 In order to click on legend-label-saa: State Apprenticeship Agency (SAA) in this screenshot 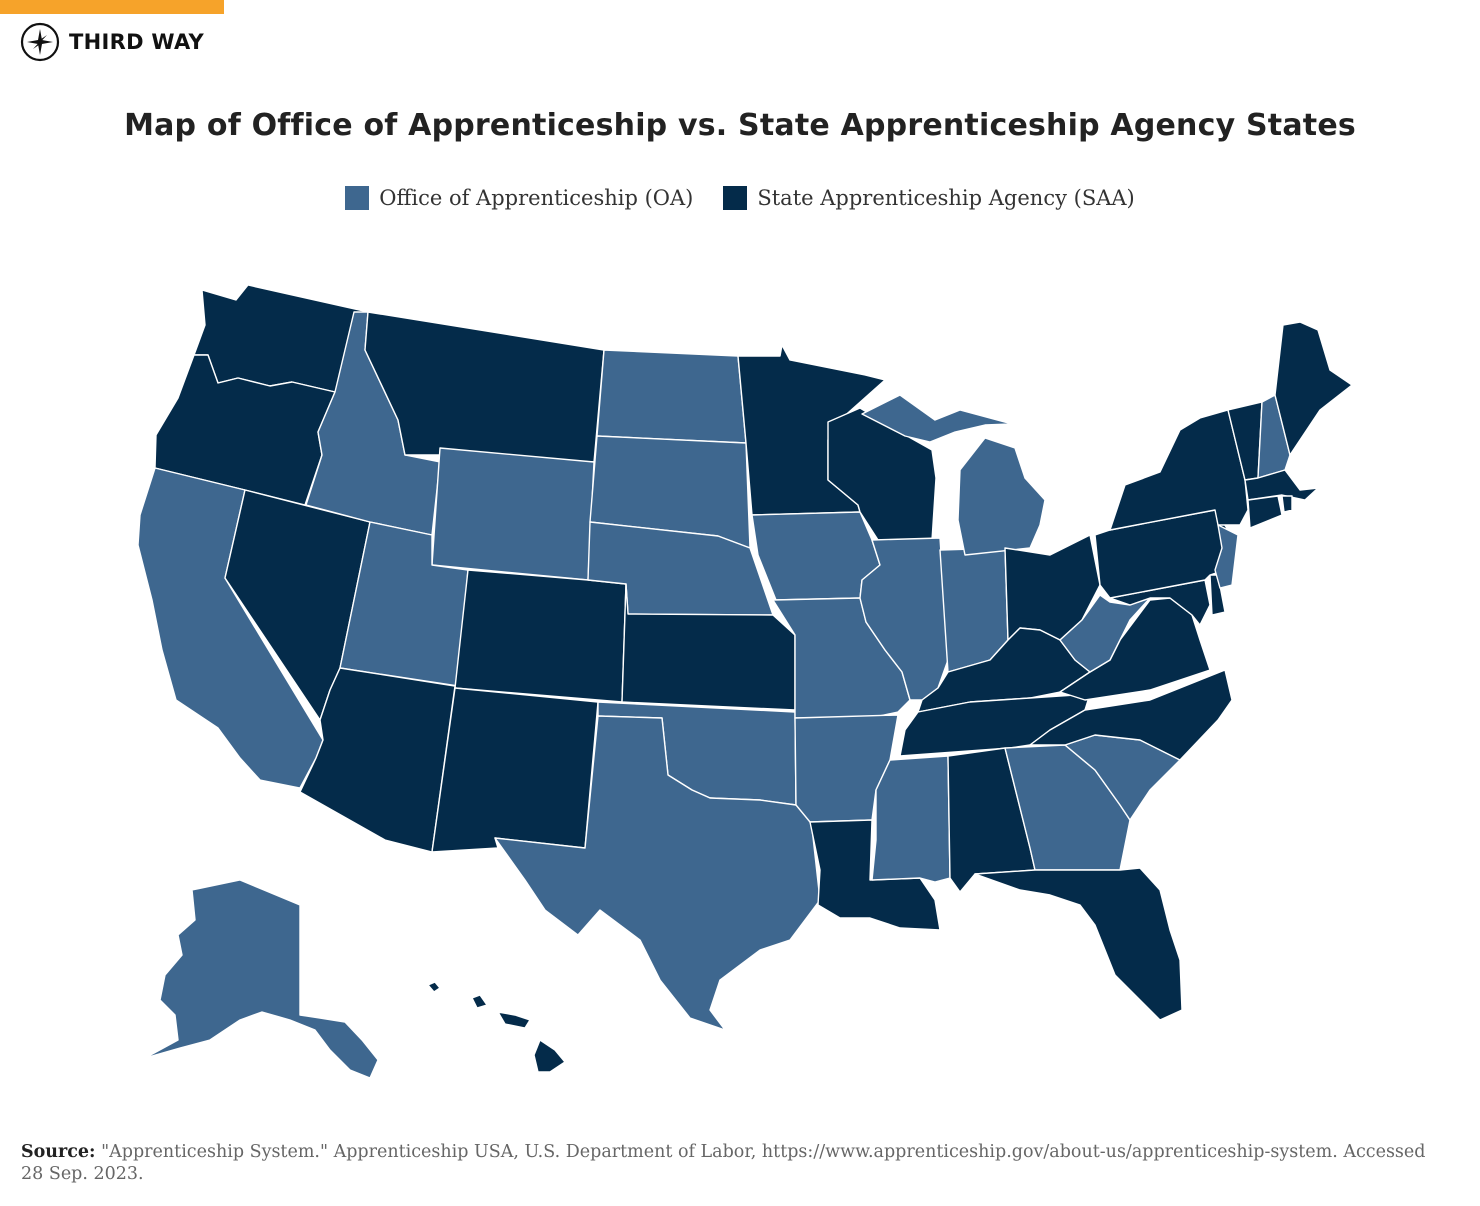, I will do `click(946, 198)`.